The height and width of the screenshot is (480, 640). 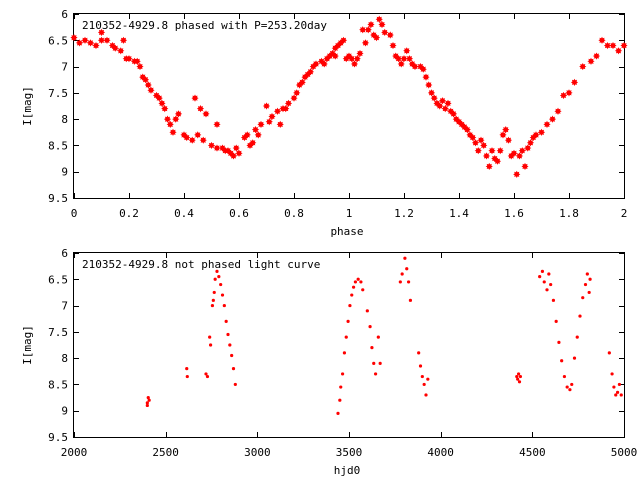 I want to click on y-tick-label: 7, so click(x=64, y=306).